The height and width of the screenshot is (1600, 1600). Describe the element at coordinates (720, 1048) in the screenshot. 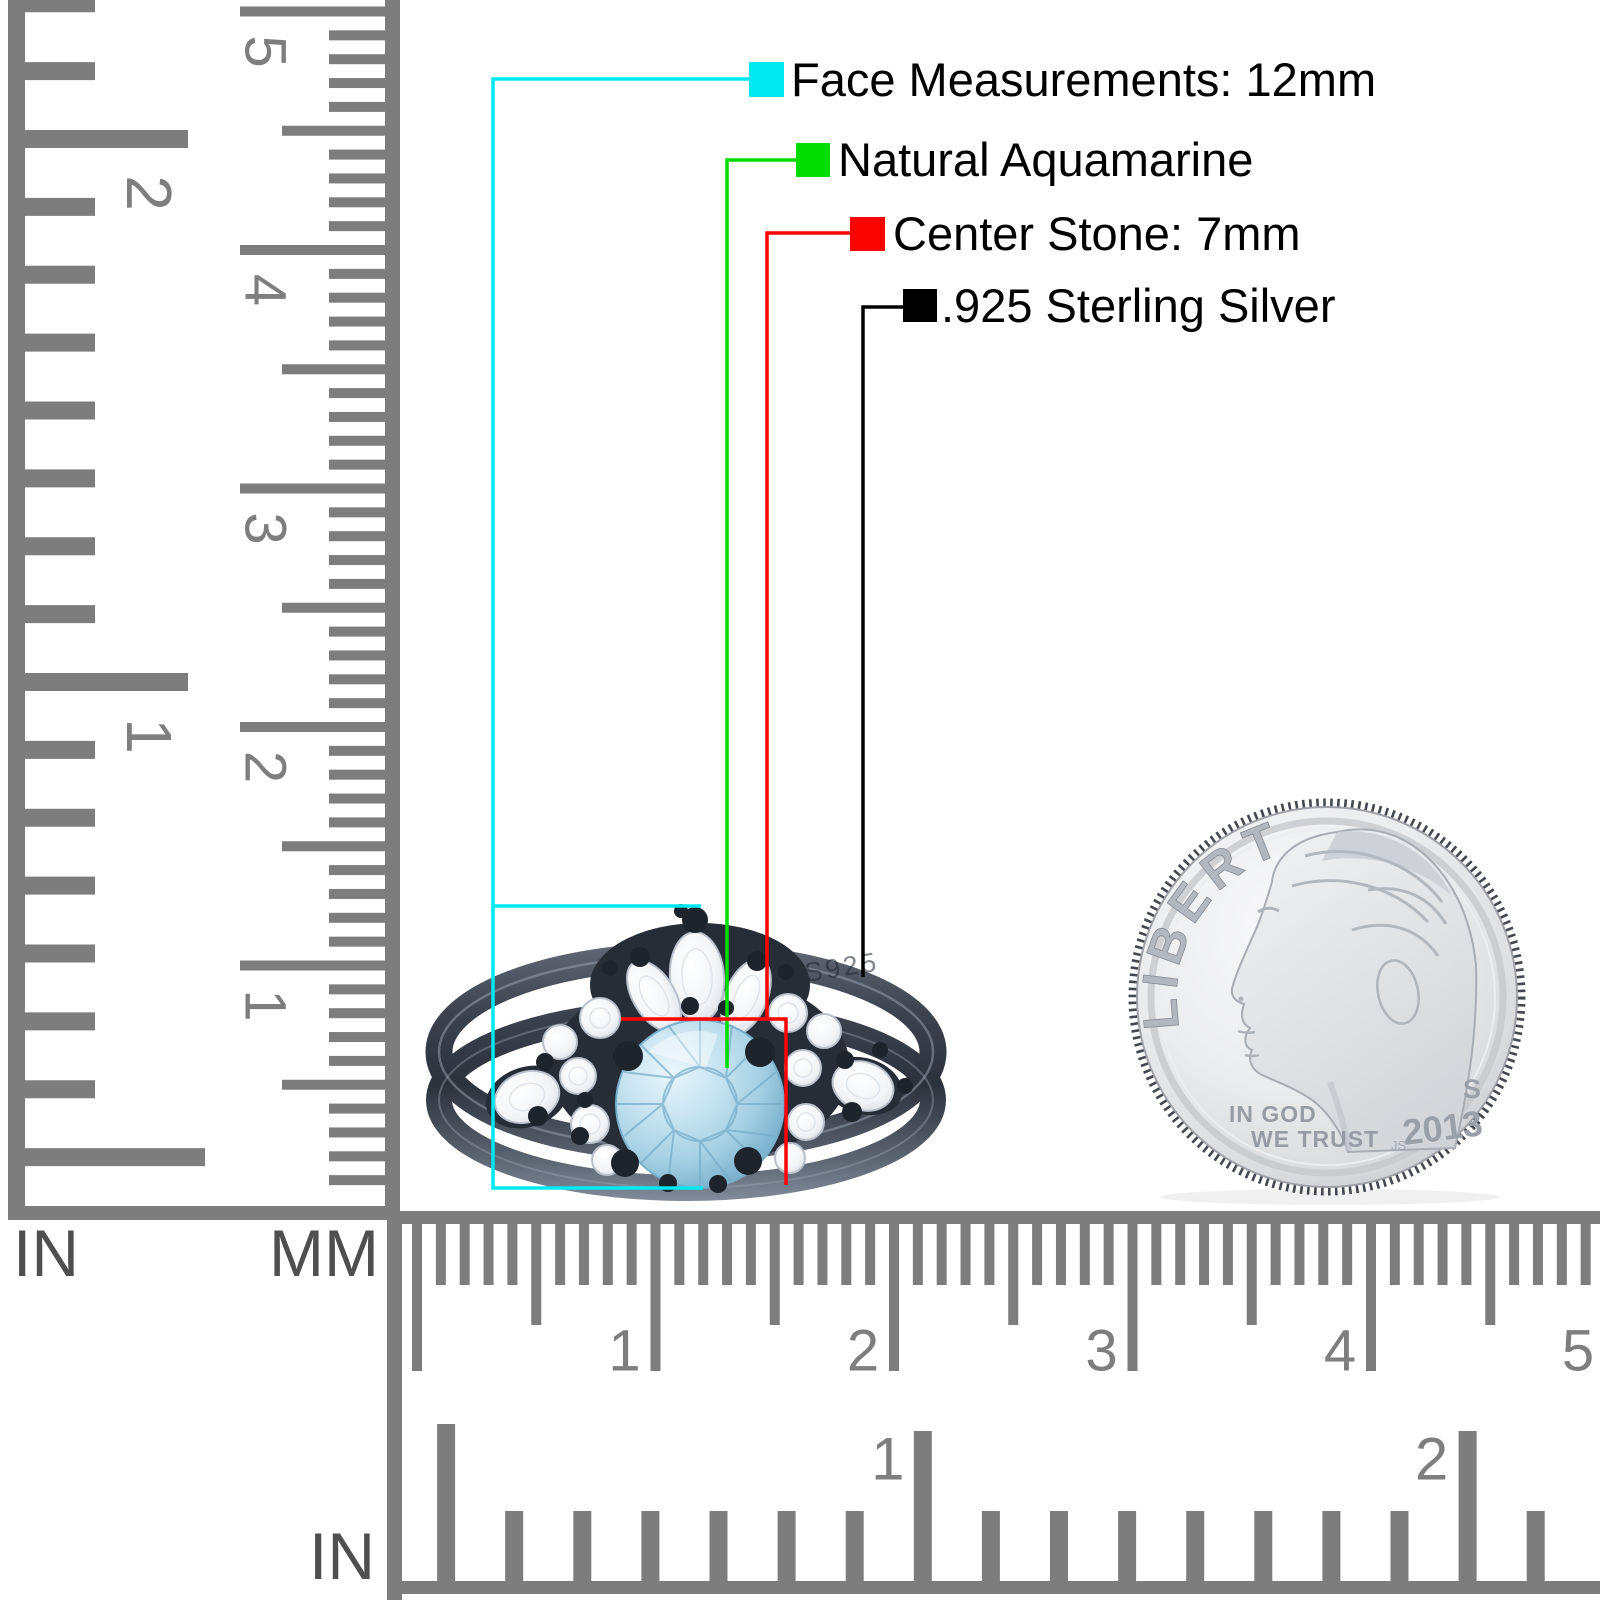

I see `prongs` at that location.